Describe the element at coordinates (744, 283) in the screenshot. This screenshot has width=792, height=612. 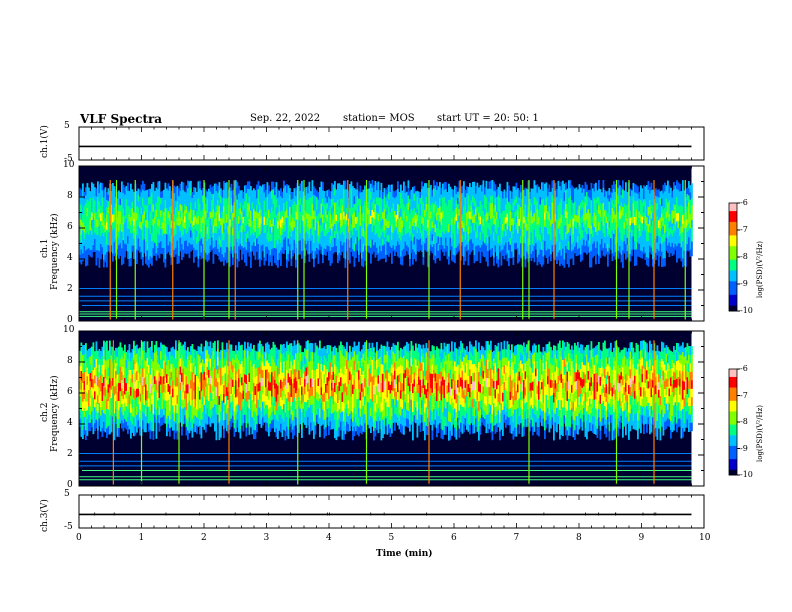
I see `colorbar-tick-label: -9` at that location.